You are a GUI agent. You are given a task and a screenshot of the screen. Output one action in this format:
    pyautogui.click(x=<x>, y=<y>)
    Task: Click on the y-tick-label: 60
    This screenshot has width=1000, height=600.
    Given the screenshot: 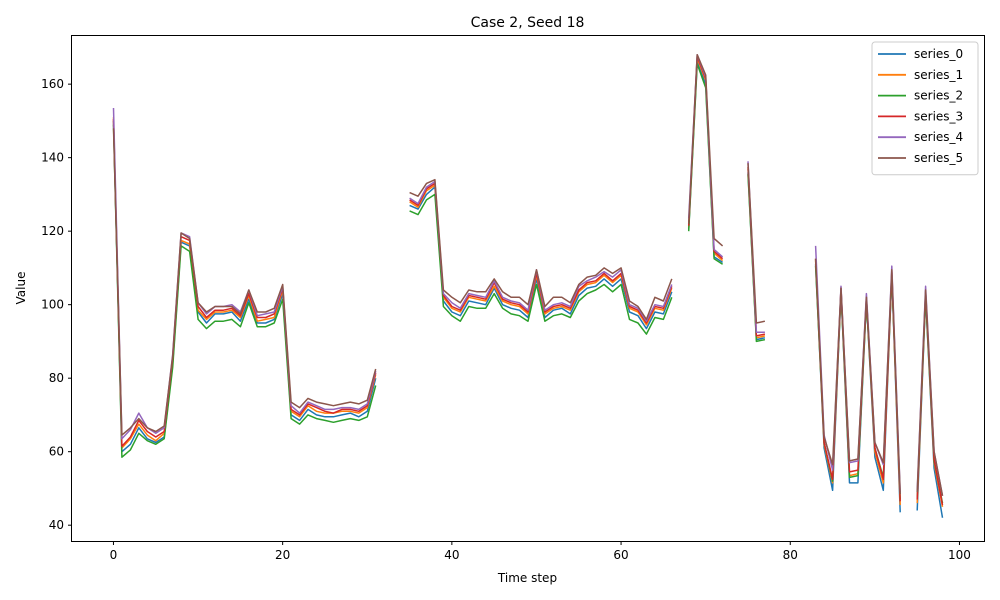 What is the action you would take?
    pyautogui.click(x=56, y=452)
    